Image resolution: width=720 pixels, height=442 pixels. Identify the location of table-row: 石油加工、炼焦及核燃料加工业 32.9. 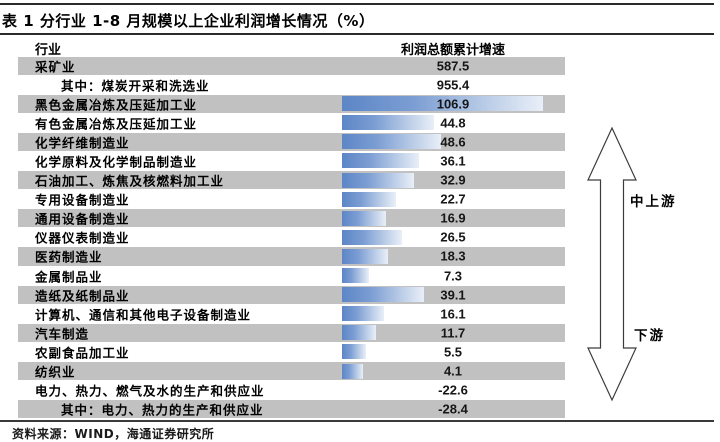
(360, 180).